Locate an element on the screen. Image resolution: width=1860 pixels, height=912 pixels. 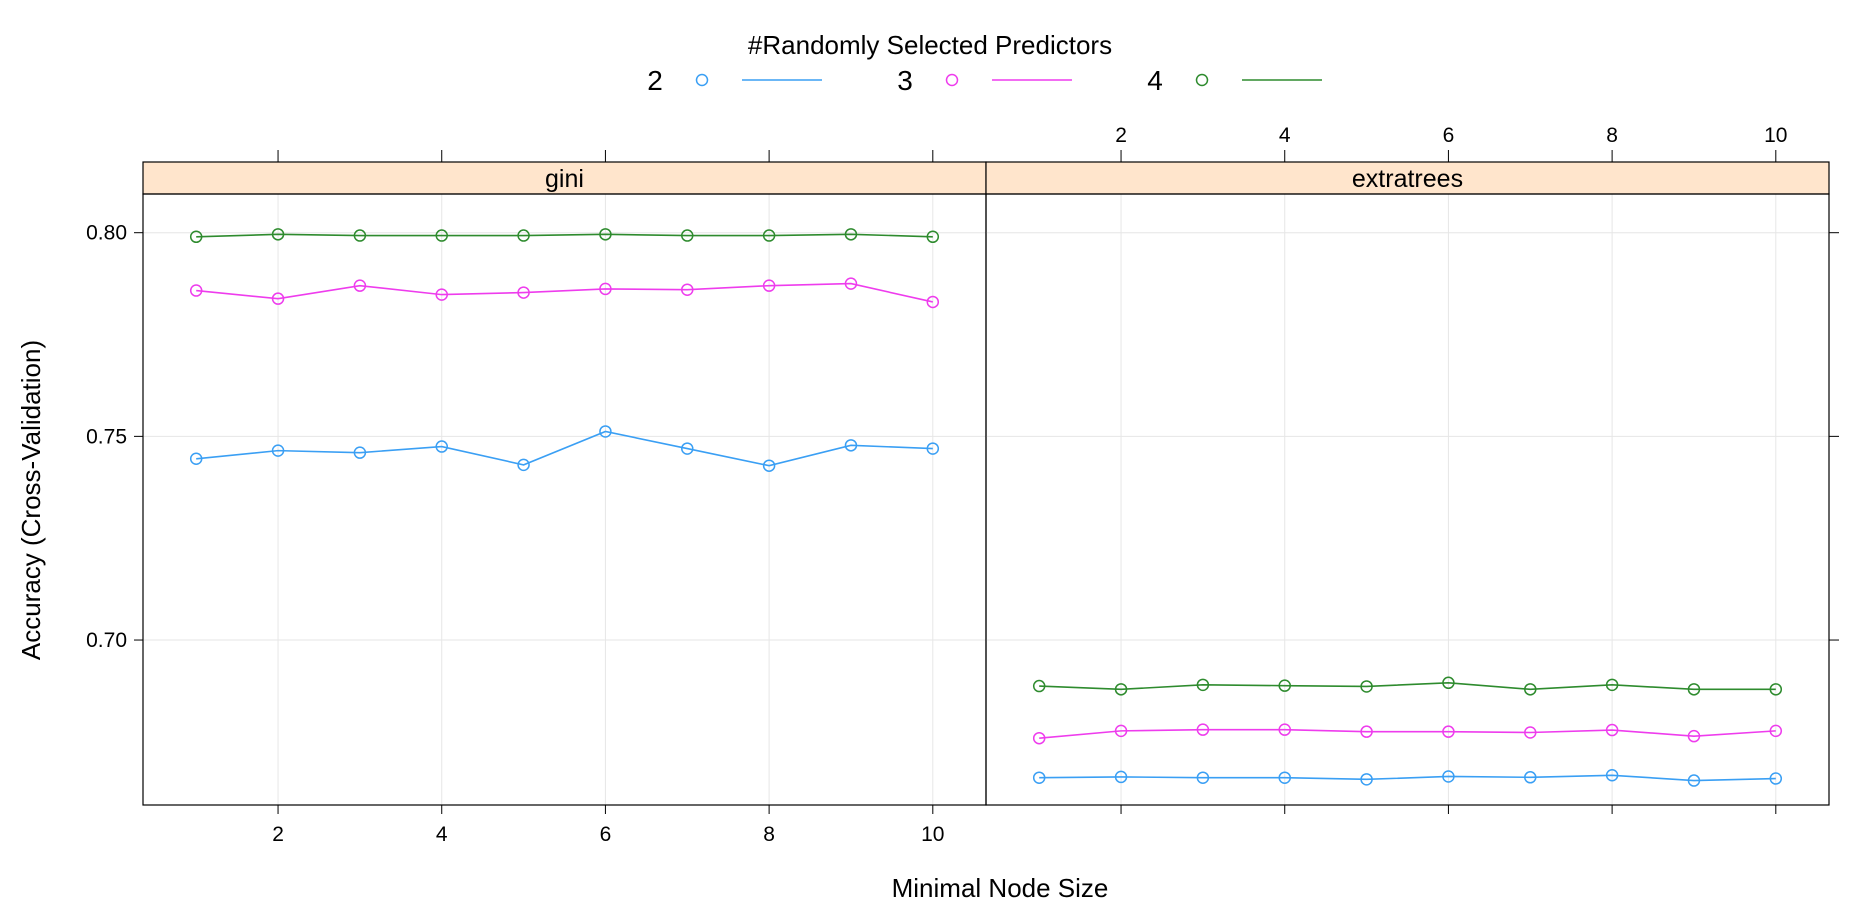
legend-items: 2 3 4 is located at coordinates (984, 80).